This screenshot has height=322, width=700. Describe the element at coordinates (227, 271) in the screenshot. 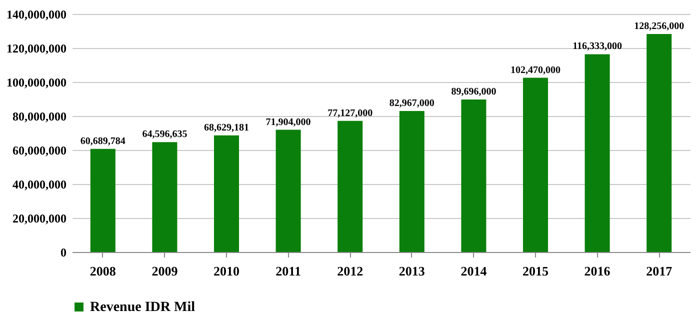

I see `x-tick-label: 2010` at that location.